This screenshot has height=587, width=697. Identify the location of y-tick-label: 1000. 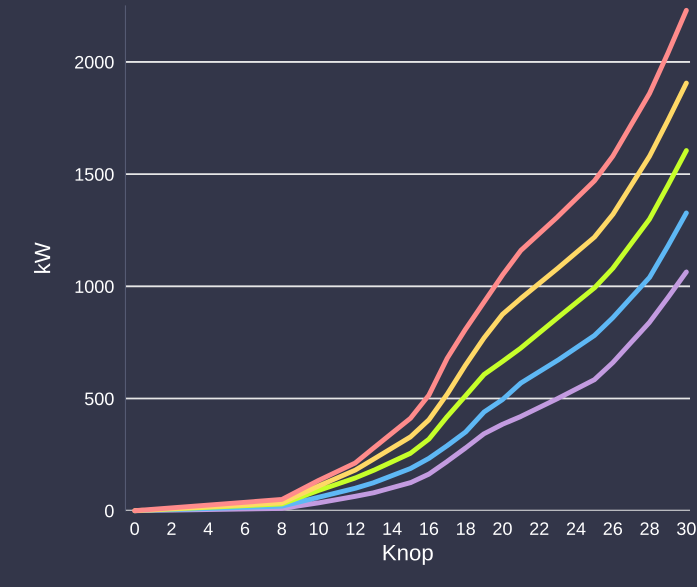
(95, 287).